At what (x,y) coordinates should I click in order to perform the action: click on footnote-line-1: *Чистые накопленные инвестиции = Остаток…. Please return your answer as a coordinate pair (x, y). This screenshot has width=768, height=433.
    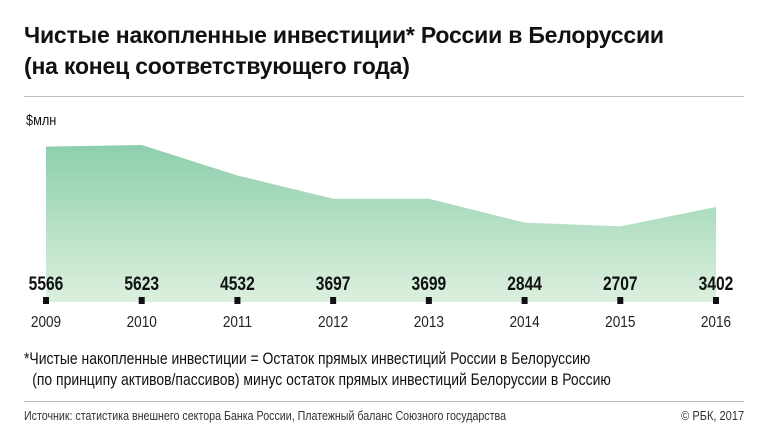
    Looking at the image, I should click on (307, 358).